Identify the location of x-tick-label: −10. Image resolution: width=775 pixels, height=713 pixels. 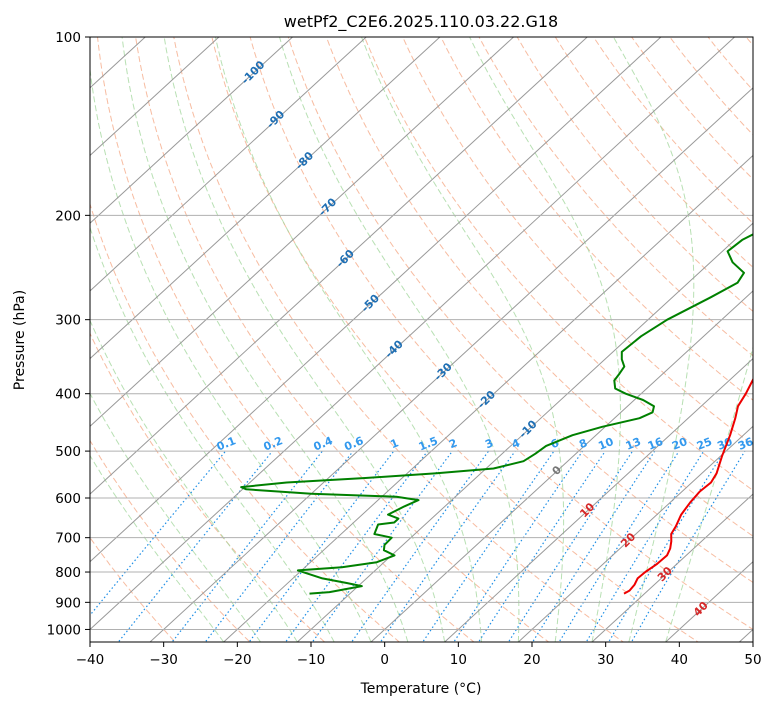
(311, 660).